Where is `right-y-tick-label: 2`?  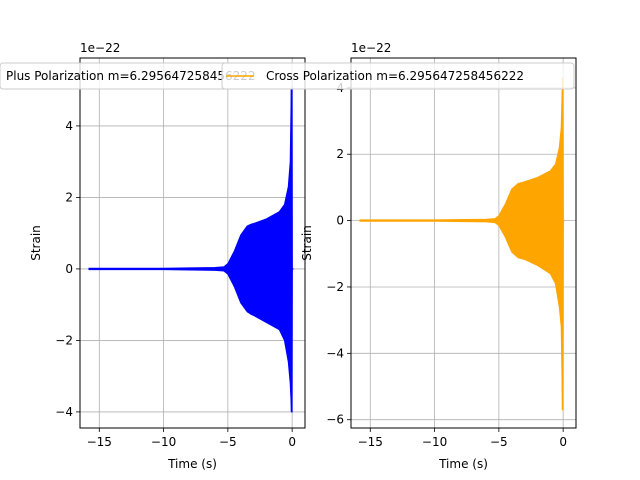 right-y-tick-label: 2 is located at coordinates (340, 154).